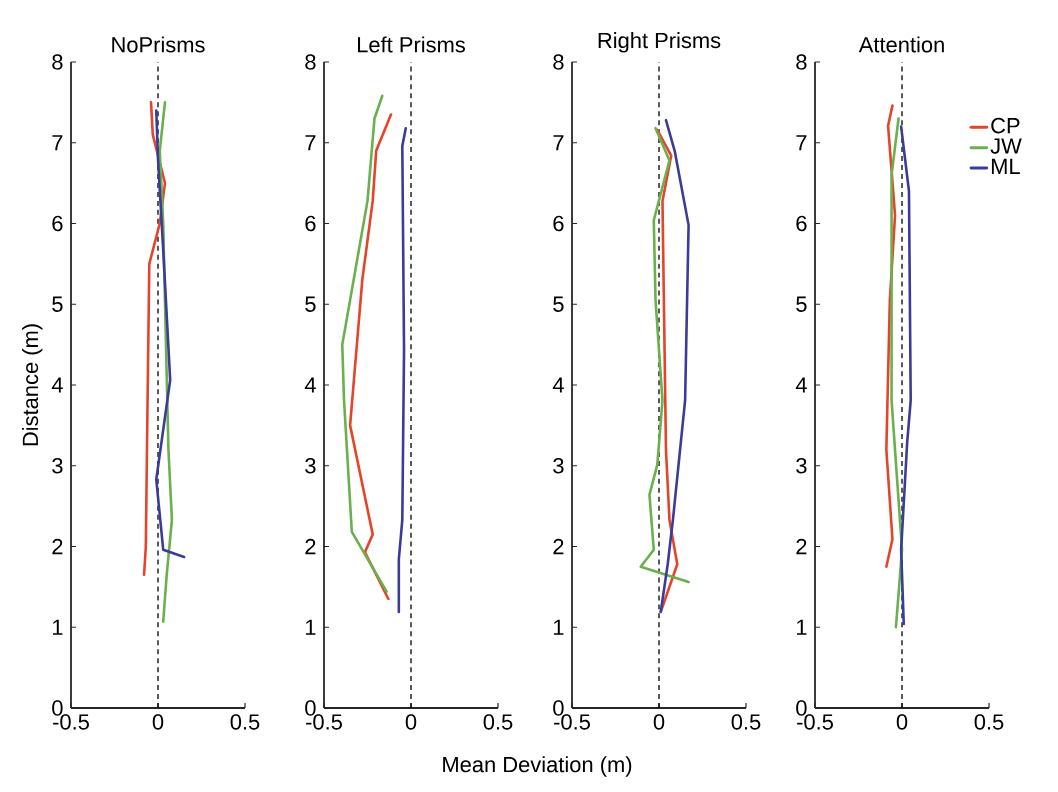 This screenshot has height=792, width=1058. I want to click on x-axis-title: Mean Deviation (m), so click(537, 766).